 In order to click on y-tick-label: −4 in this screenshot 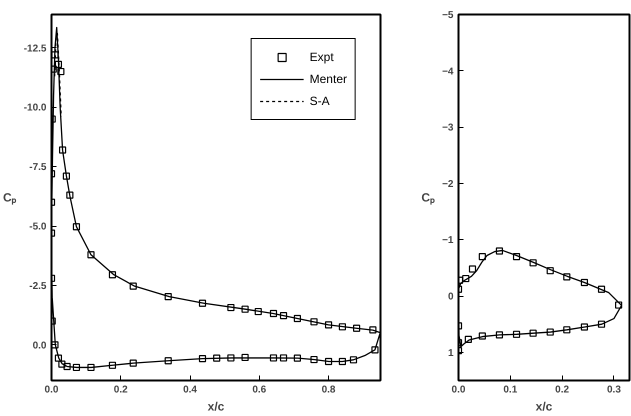, I will do `click(448, 72)`.